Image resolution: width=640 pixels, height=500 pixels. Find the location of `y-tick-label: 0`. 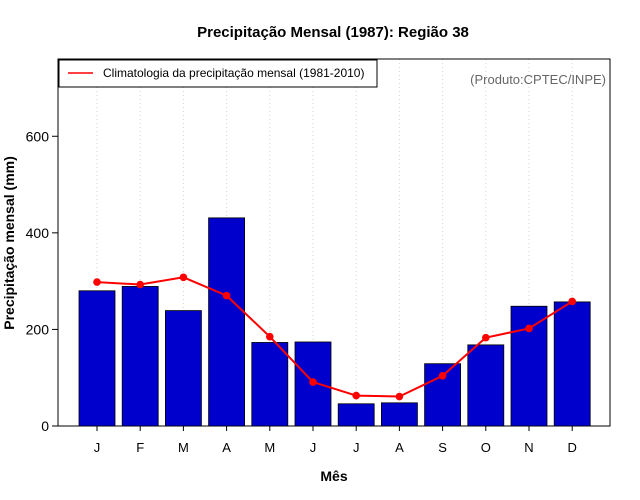

y-tick-label: 0 is located at coordinates (45, 426).